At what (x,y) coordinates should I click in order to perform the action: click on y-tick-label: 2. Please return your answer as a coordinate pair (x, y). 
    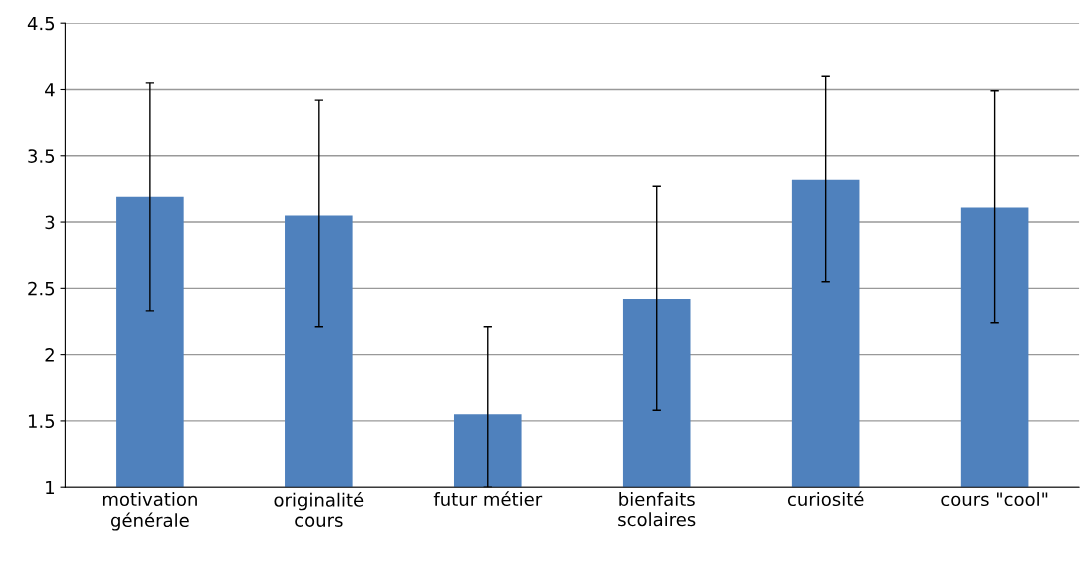
    Looking at the image, I should click on (49, 355).